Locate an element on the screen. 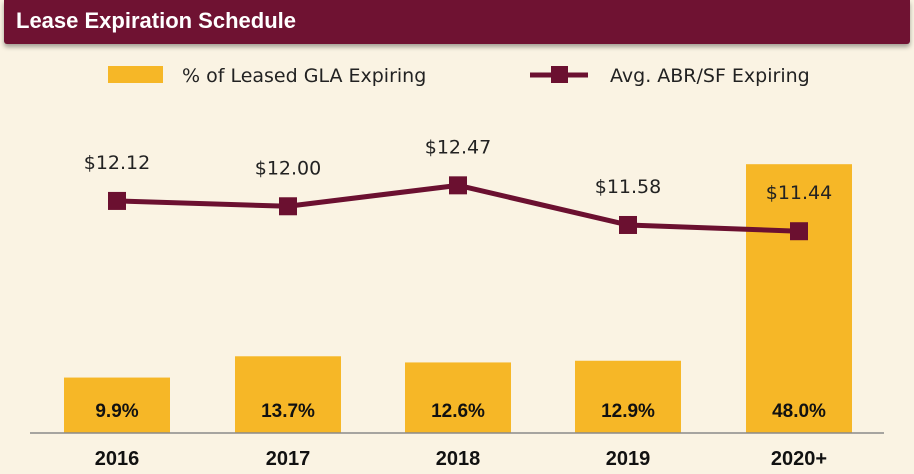 Image resolution: width=914 pixels, height=474 pixels. bar-2020+ is located at coordinates (799, 298).